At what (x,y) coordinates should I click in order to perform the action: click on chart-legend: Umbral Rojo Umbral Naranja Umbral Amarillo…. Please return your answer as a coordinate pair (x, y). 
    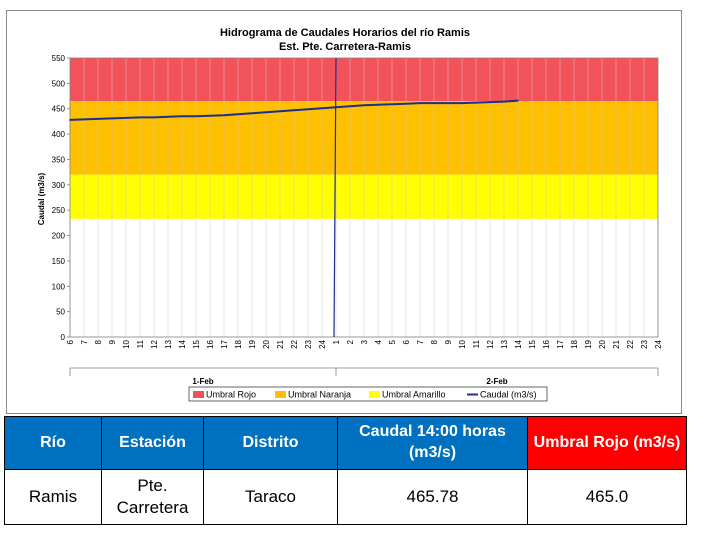
    Looking at the image, I should click on (368, 394).